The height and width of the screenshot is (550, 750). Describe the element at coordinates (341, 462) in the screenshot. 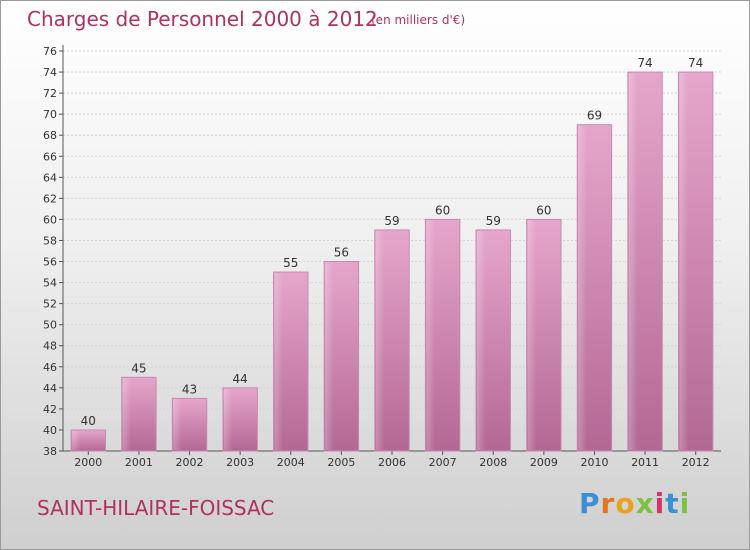

I see `x-tick-label: 2005` at that location.